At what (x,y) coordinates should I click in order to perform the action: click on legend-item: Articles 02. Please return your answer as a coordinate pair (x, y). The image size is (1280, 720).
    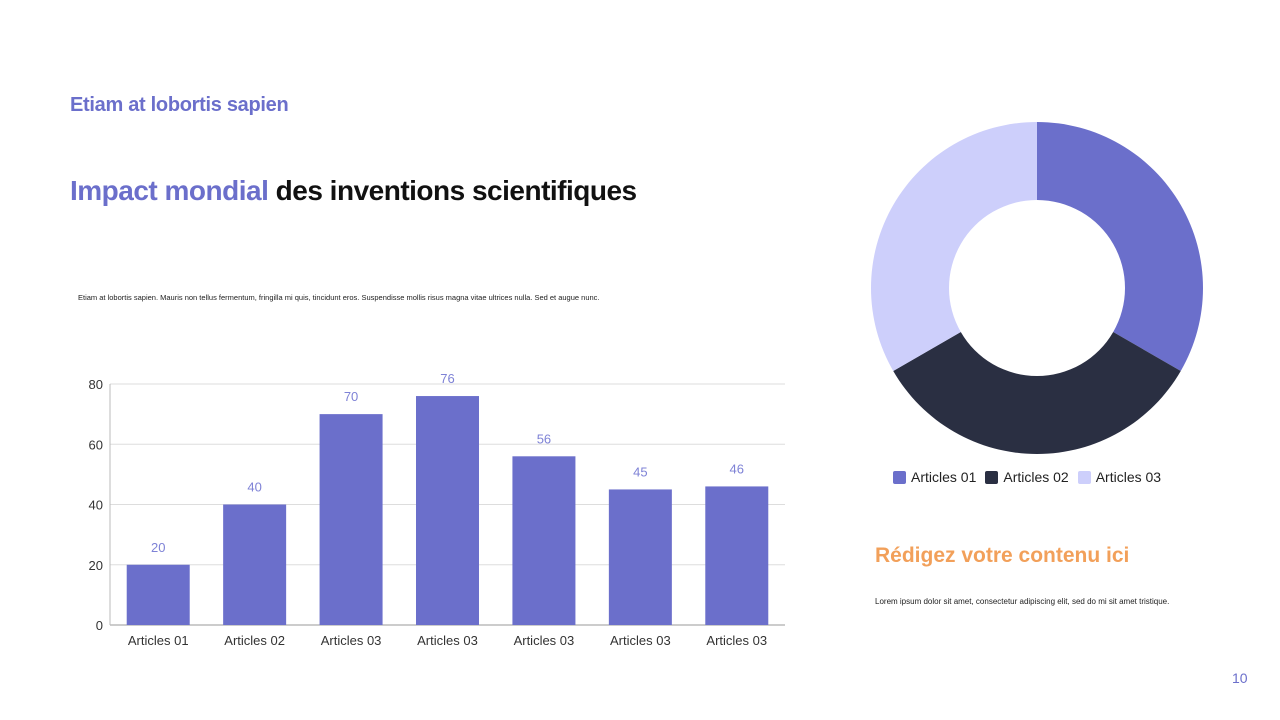
    Looking at the image, I should click on (1027, 477).